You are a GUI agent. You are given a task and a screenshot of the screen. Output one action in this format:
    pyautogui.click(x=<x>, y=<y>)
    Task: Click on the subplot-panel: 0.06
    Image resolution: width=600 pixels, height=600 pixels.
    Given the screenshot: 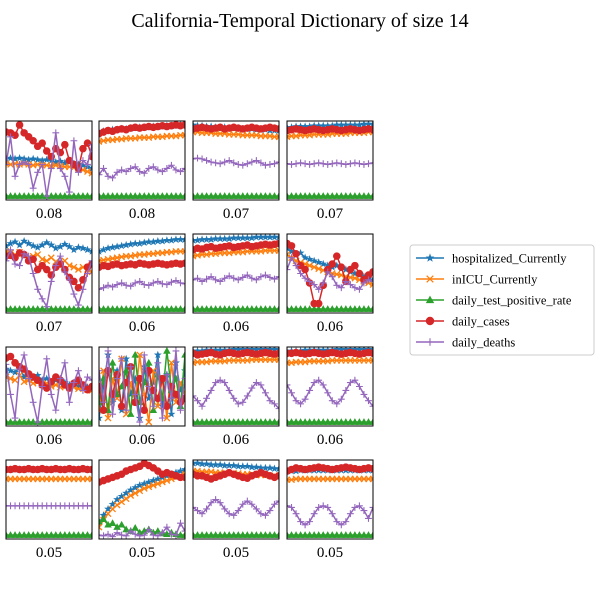 What is the action you would take?
    pyautogui.click(x=142, y=397)
    